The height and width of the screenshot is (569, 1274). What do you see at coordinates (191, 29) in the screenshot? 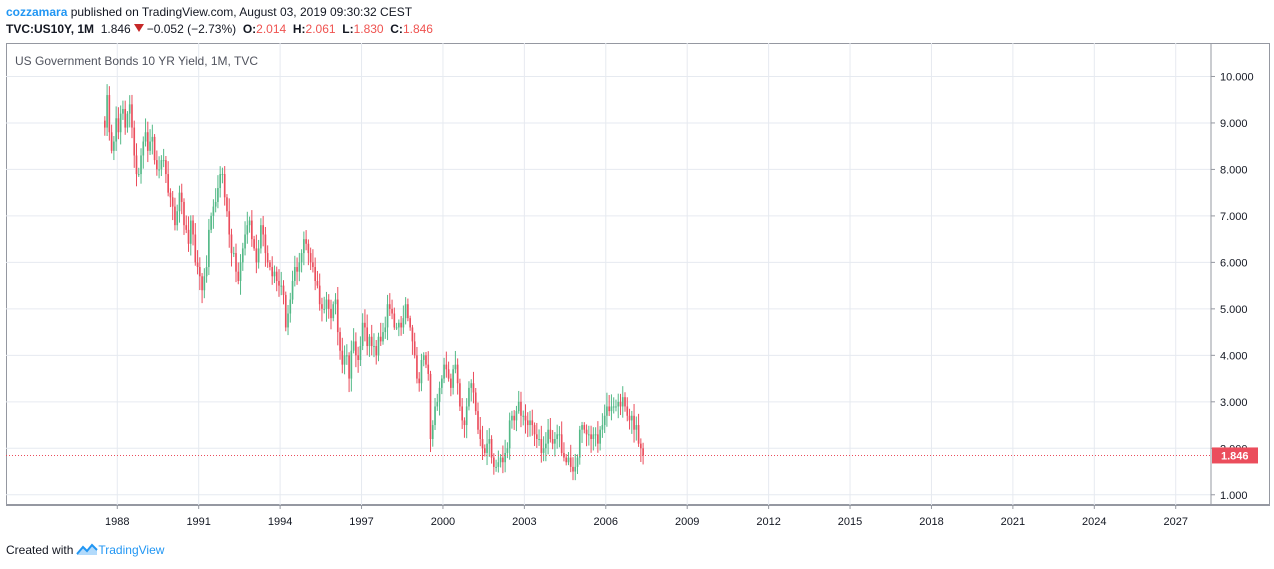
I see `price-change: −0.052 (−2.73%)` at bounding box center [191, 29].